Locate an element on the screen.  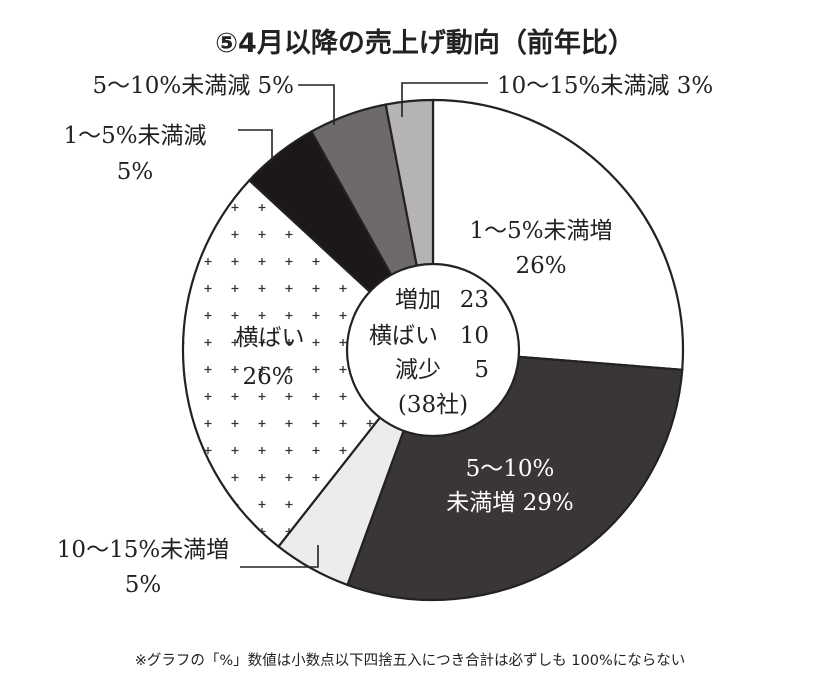
center-value-flat: 10 is located at coordinates (474, 336).